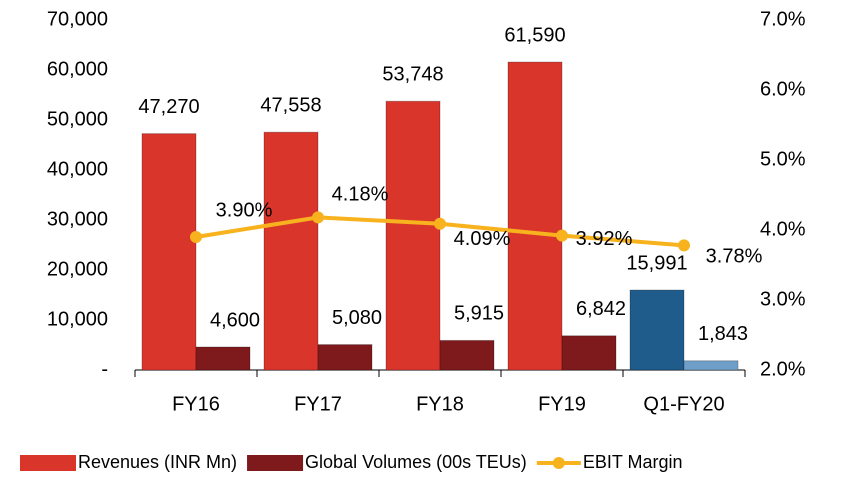 This screenshot has height=499, width=841. I want to click on data-label: 4,600, so click(235, 320).